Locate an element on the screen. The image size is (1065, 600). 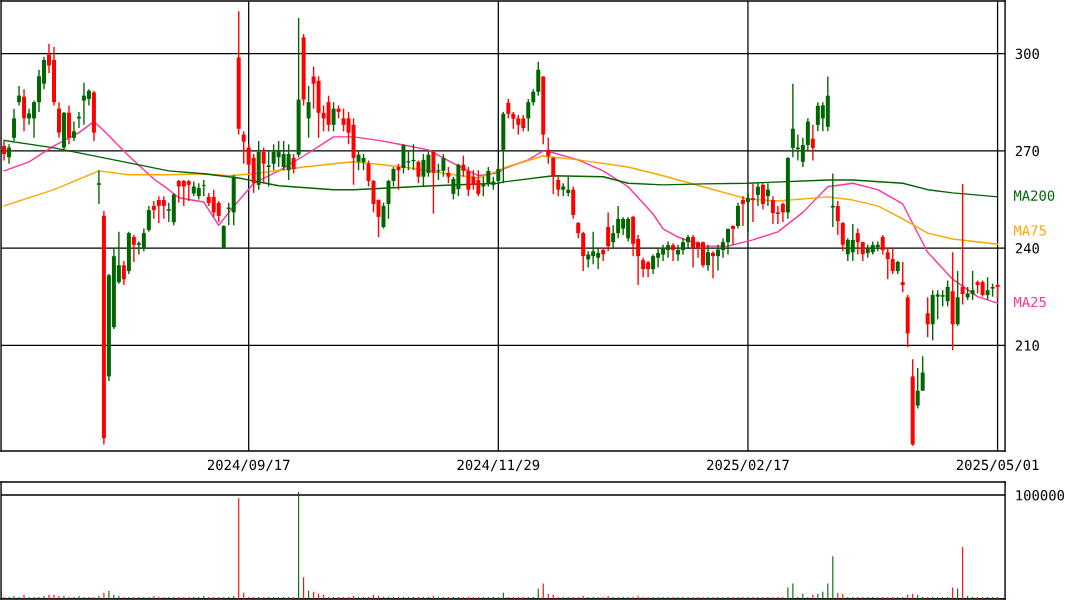
y-tick-label: 300 is located at coordinates (1027, 54).